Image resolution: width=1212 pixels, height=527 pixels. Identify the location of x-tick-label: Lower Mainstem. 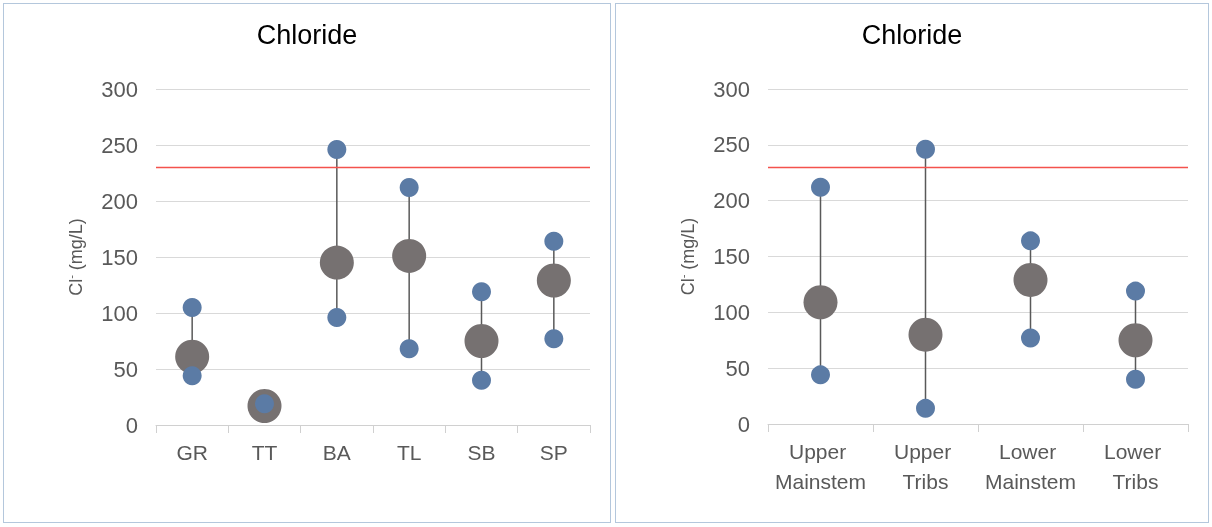
(1030, 466).